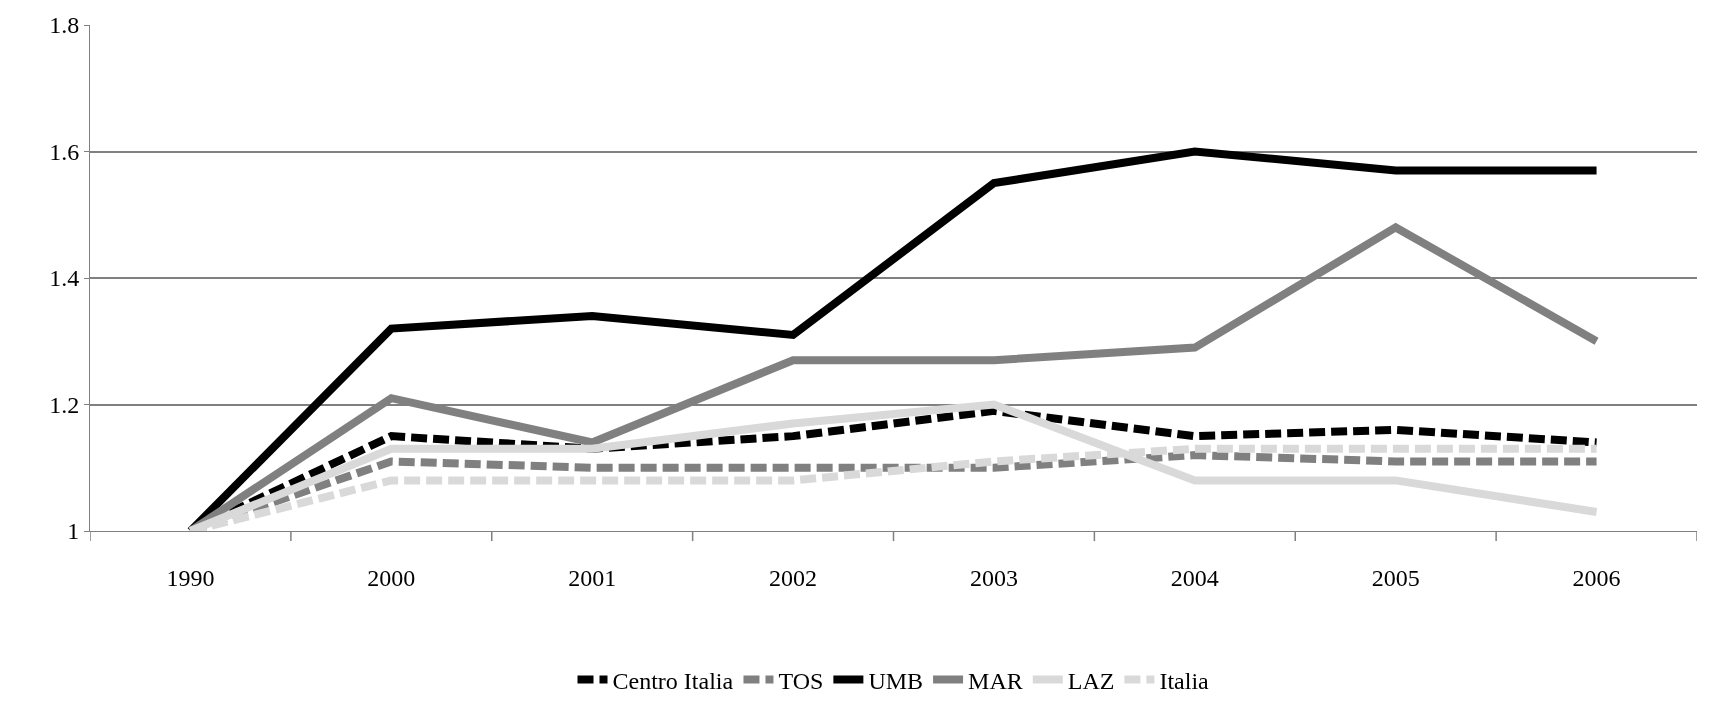  I want to click on legend-label: Italia, so click(1184, 680).